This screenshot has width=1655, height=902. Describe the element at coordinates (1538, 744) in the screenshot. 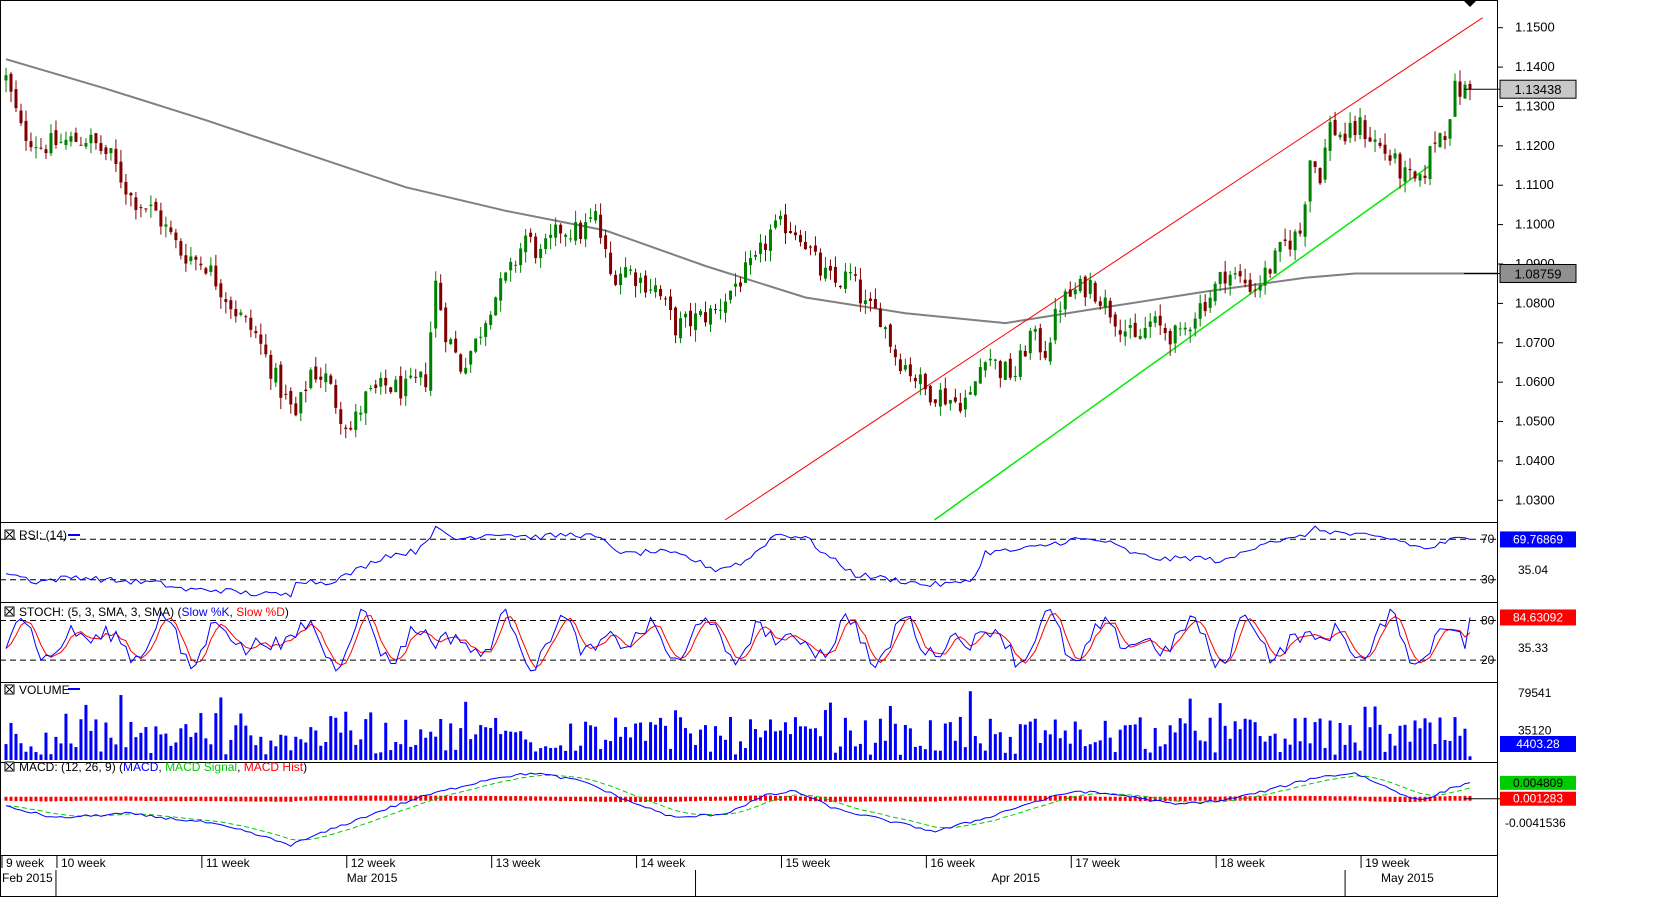

I see `volume-last-box` at that location.